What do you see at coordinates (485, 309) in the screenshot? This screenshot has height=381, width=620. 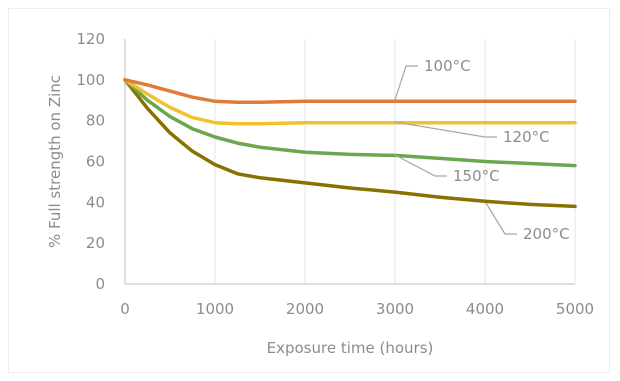 I see `x-tick-label: 4000` at bounding box center [485, 309].